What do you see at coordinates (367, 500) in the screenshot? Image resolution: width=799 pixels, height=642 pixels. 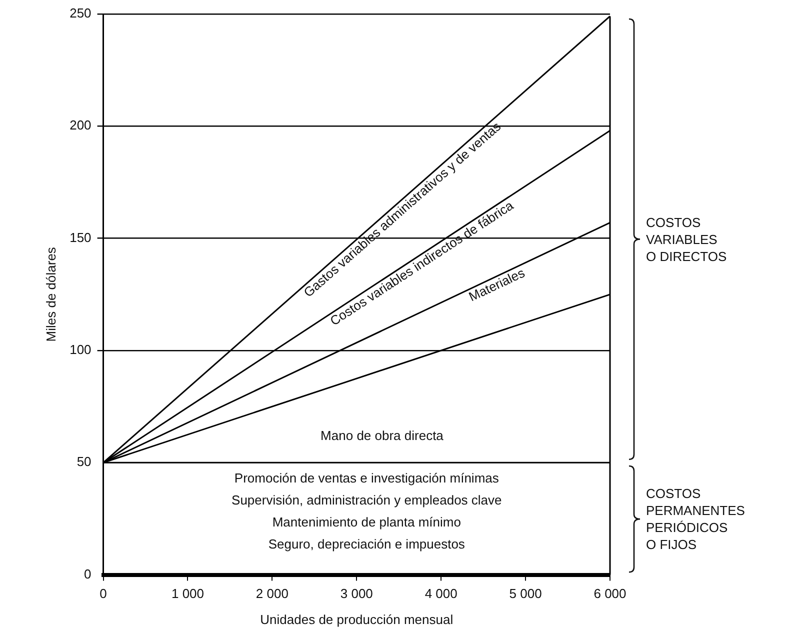 I see `annotation: Supervisión, administración y empleados clave` at bounding box center [367, 500].